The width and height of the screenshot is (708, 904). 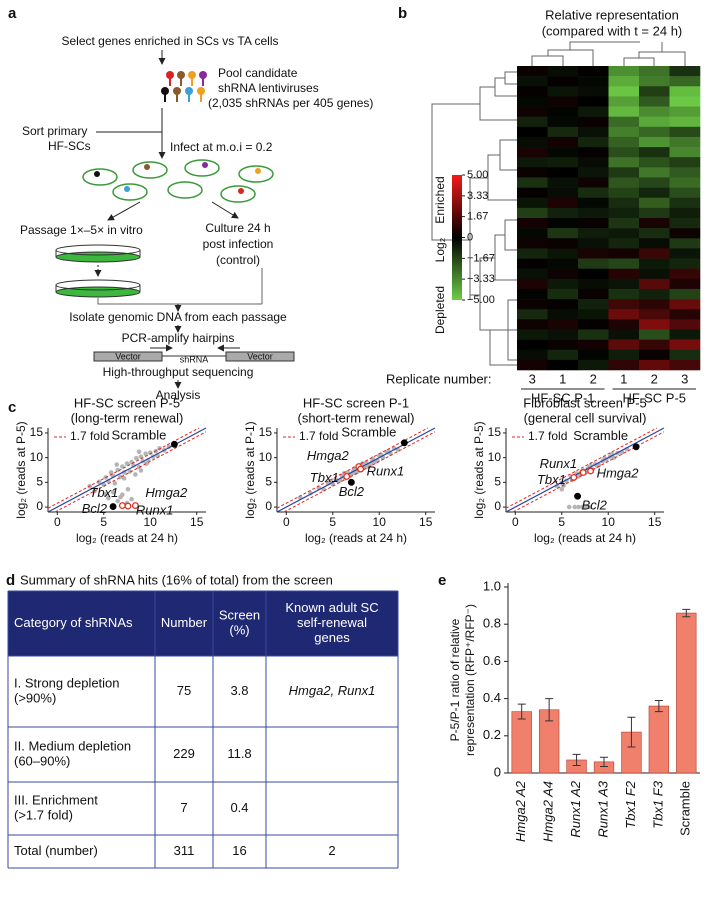 I want to click on colorbar-label: Log₂, so click(x=440, y=249).